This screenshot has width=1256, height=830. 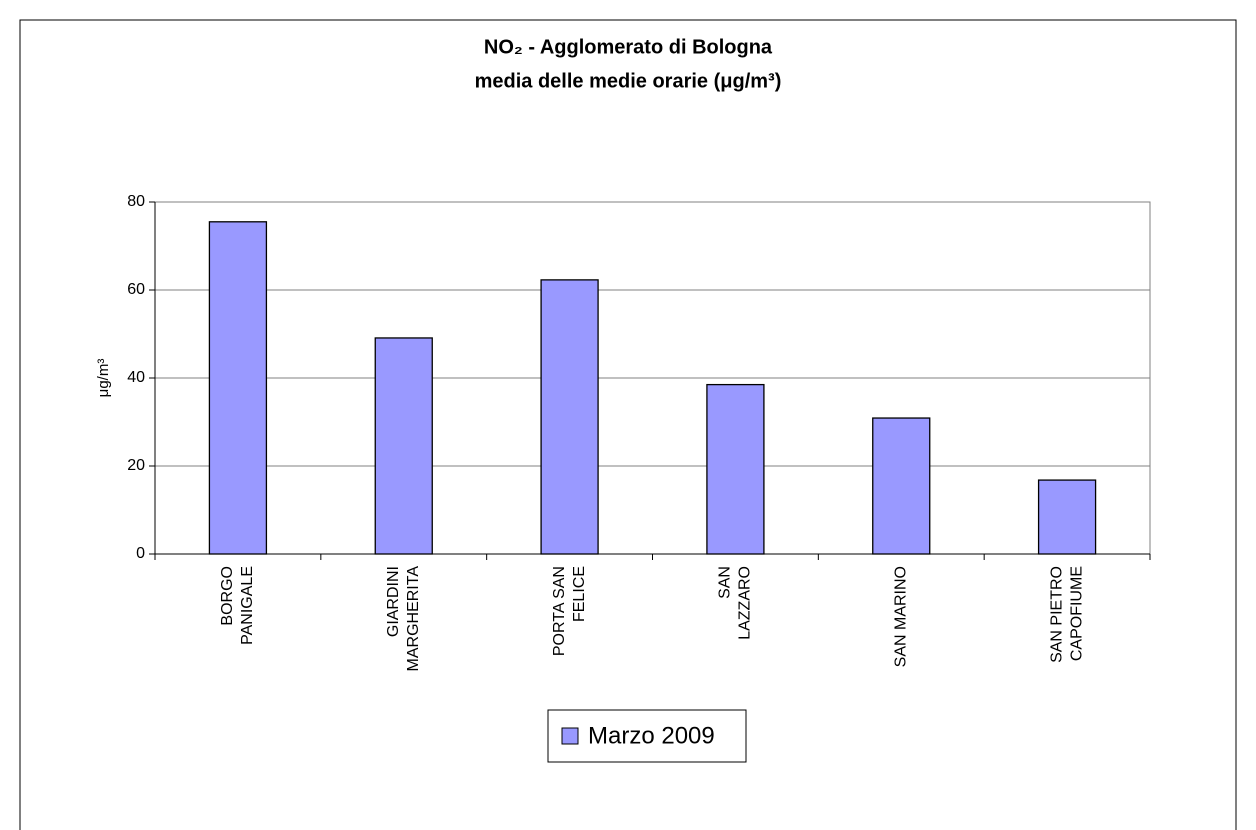 I want to click on legend, so click(x=647, y=736).